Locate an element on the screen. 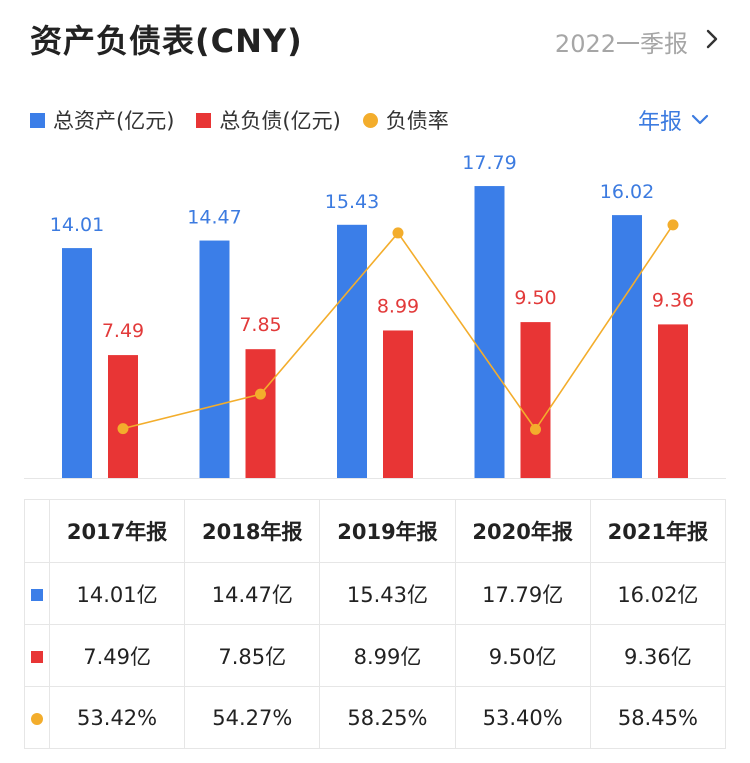 The image size is (750, 763). legend-swatch-assets is located at coordinates (37, 120).